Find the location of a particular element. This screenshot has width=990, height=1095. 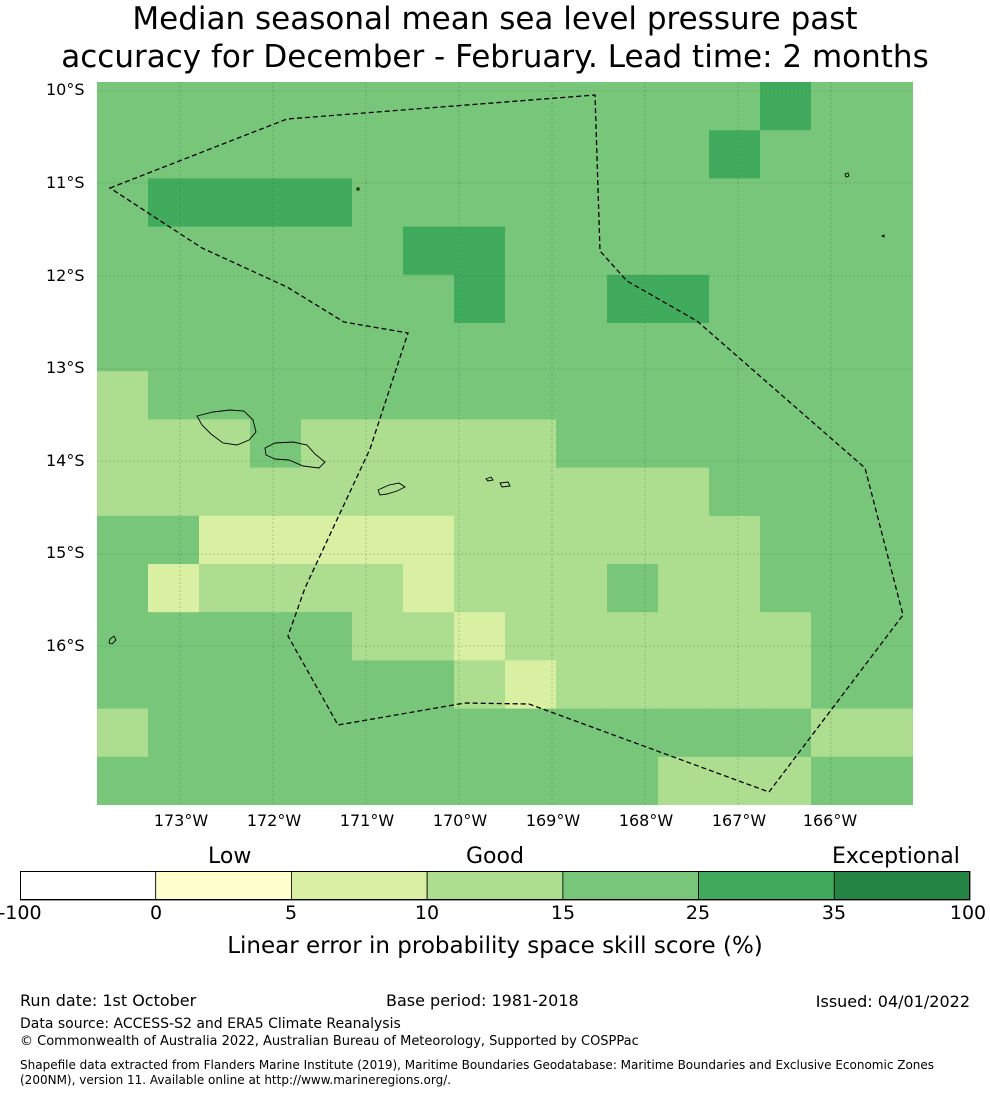

lat-label-10s: 10°S is located at coordinates (65, 89).